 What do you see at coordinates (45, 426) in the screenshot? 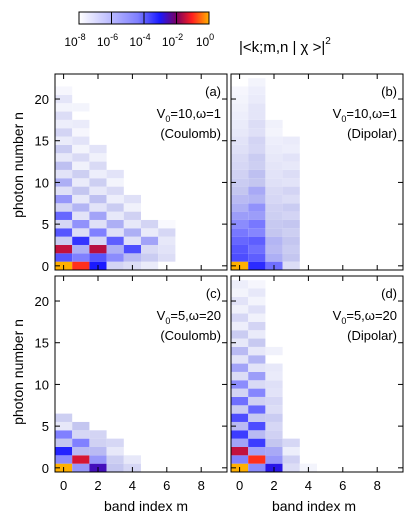
I see `y-tick-label: 5` at bounding box center [45, 426].